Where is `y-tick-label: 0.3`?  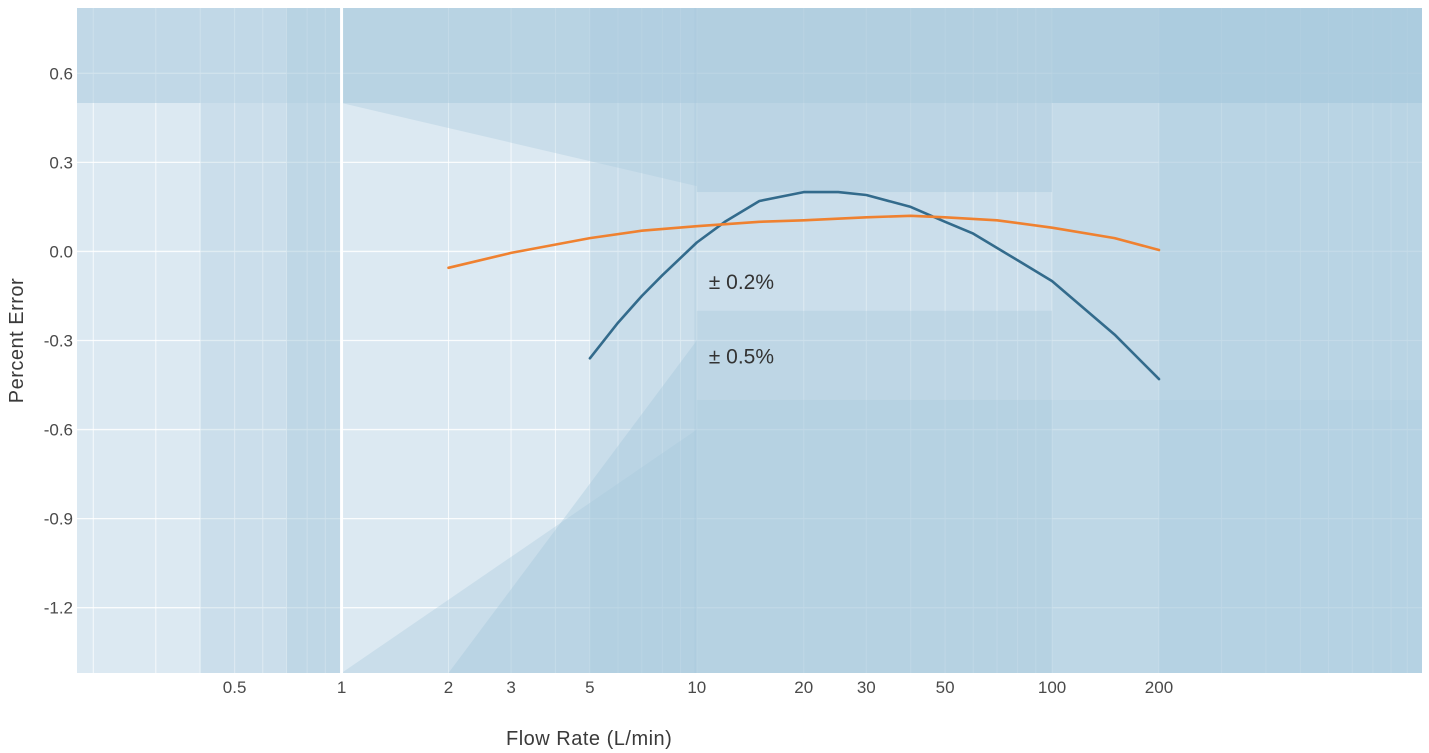
y-tick-label: 0.3 is located at coordinates (61, 162).